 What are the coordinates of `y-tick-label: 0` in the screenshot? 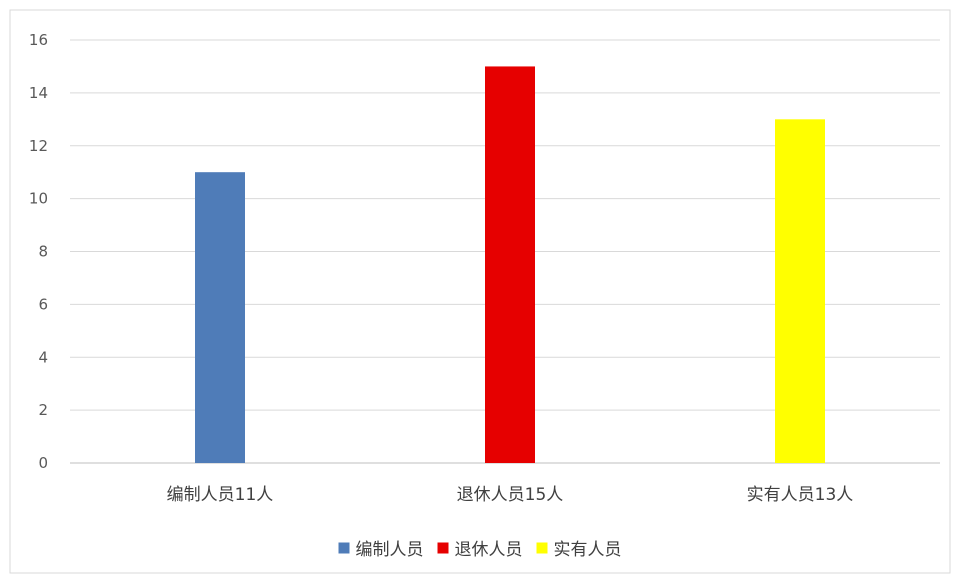 It's located at (43, 463).